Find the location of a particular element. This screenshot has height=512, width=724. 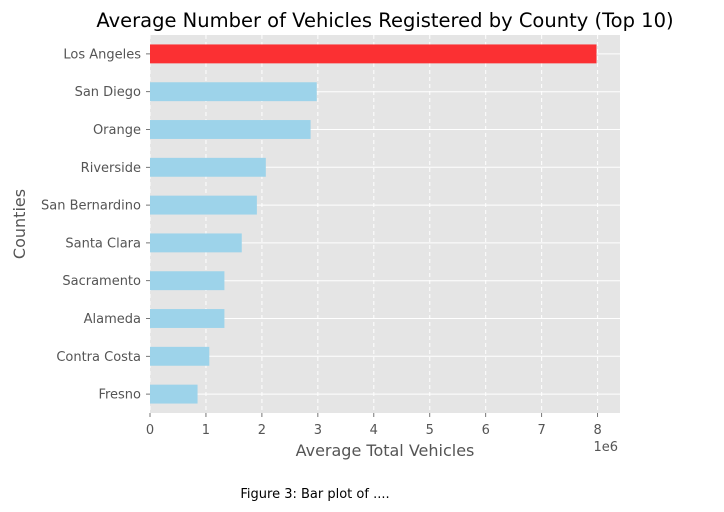

y-tick-label: Contra Costa is located at coordinates (98, 357).